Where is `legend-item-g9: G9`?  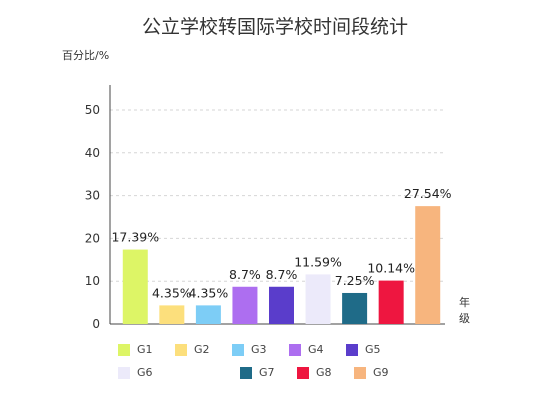
legend-item-g9: G9 is located at coordinates (382, 372).